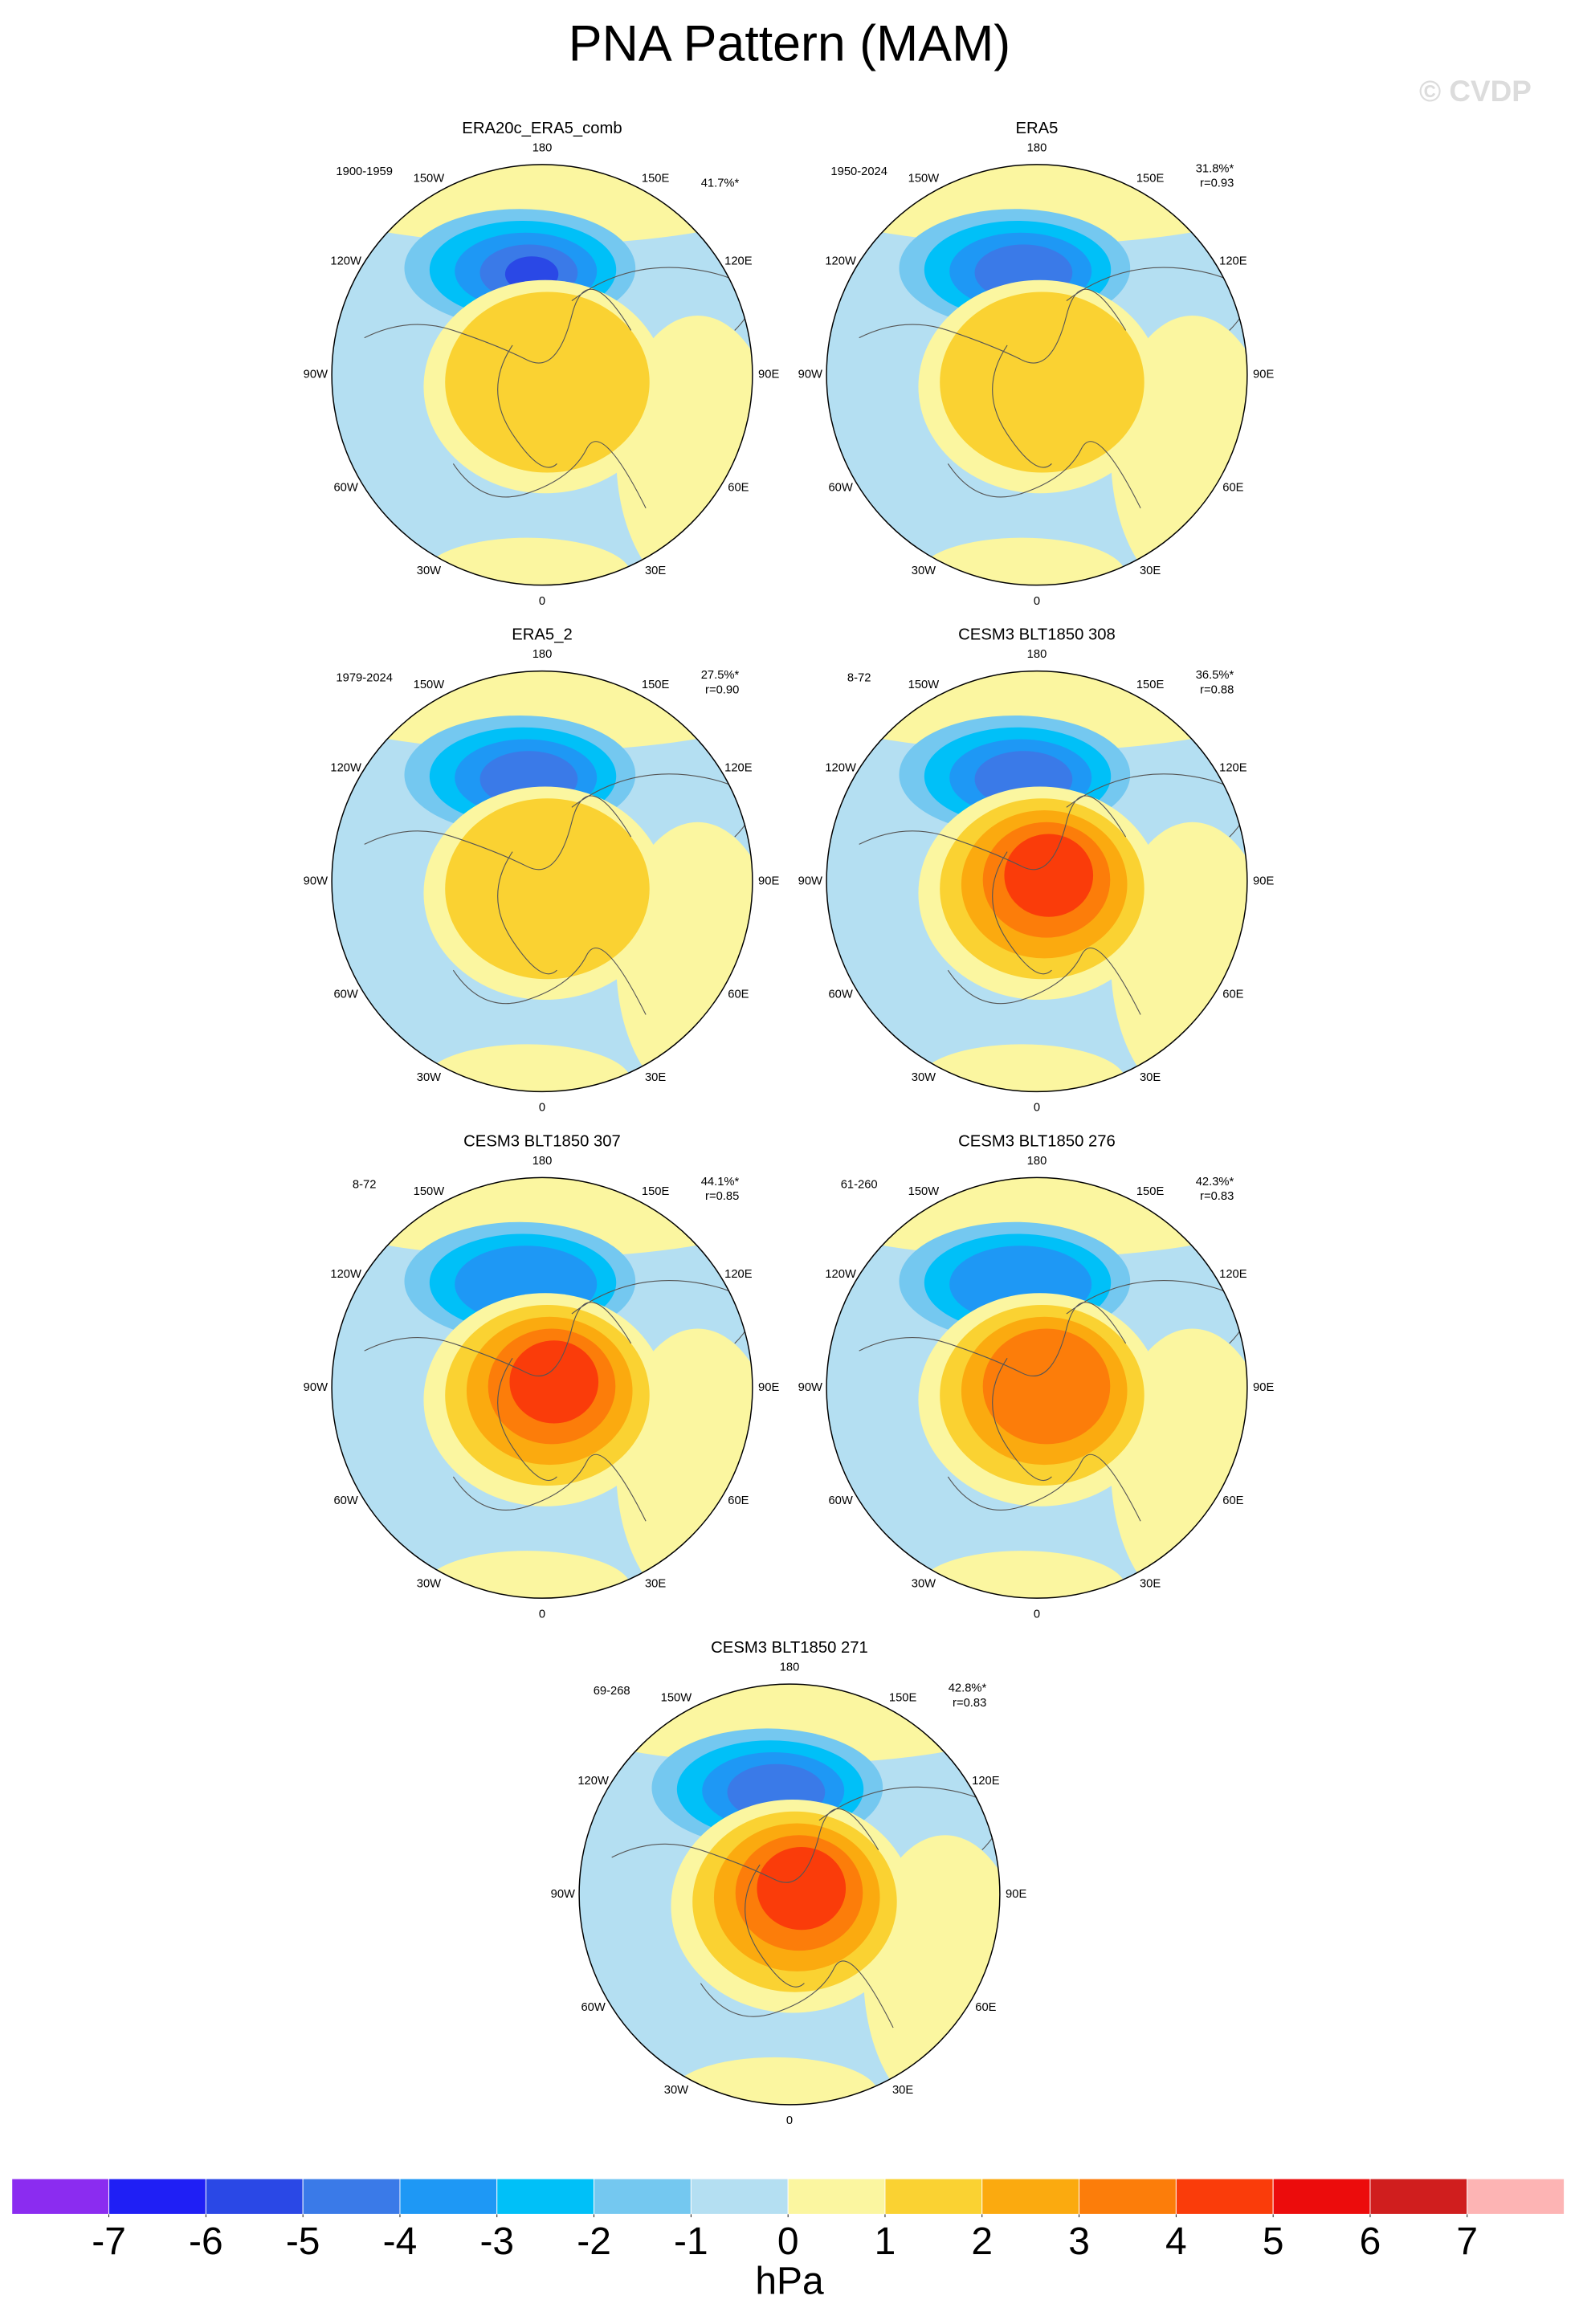 The width and height of the screenshot is (1579, 2324). I want to click on panel-title: ERA20c_ERA5_comb, so click(542, 129).